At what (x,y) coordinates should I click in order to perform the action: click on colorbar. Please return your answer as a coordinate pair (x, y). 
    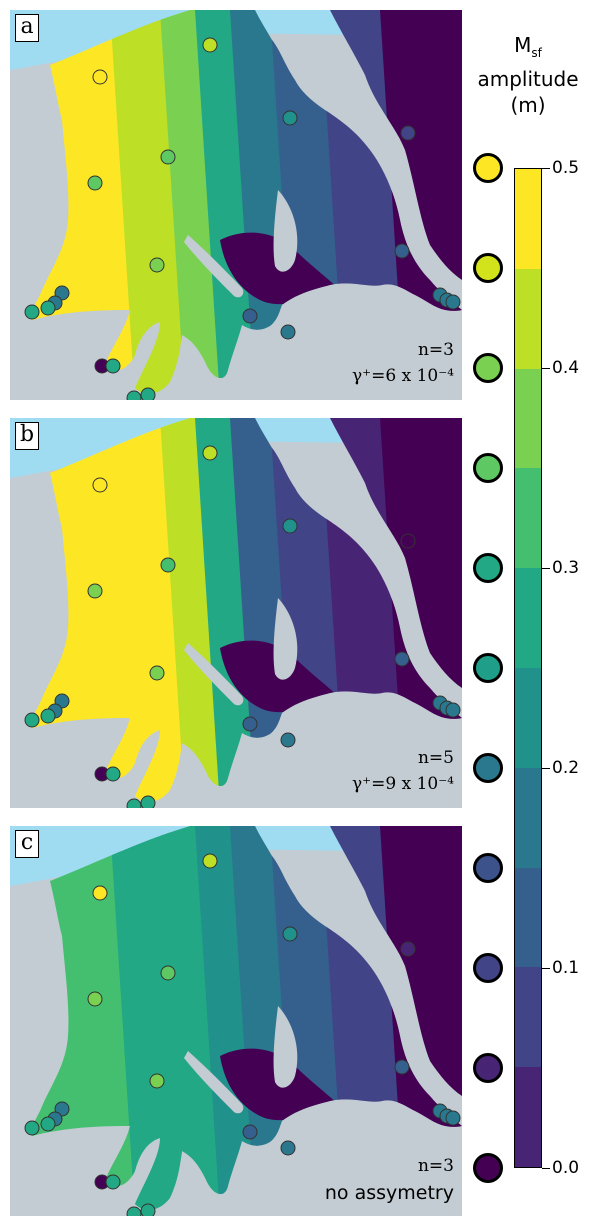
    Looking at the image, I should click on (528, 668).